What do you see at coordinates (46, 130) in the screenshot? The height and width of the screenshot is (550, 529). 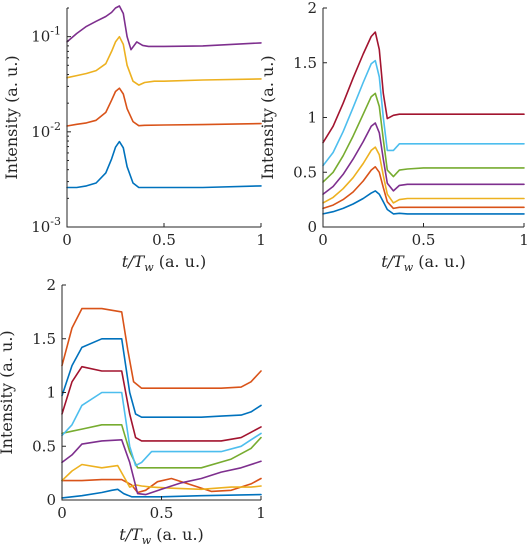 I see `y-tick-label: 10⁻²` at bounding box center [46, 130].